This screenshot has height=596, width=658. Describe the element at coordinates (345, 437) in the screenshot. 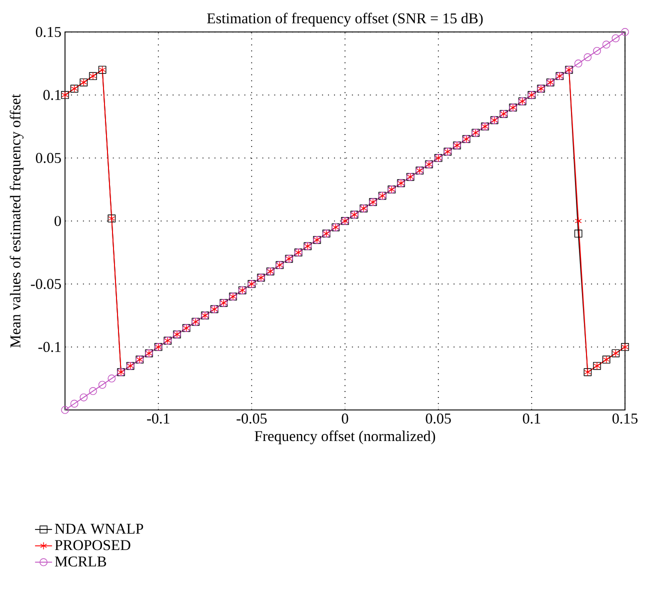

I see `x-axis-title: Frequency offset (normalized)` at that location.